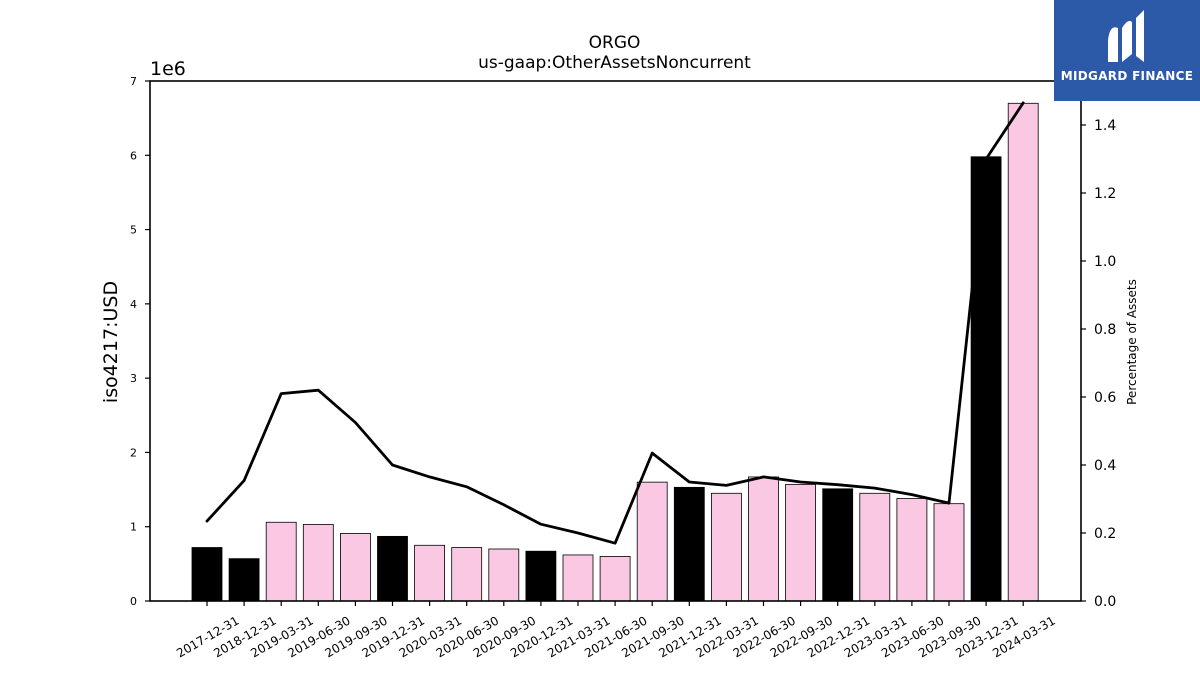  Describe the element at coordinates (1132, 342) in the screenshot. I see `y2-axis-label: Percentage of Assets` at that location.